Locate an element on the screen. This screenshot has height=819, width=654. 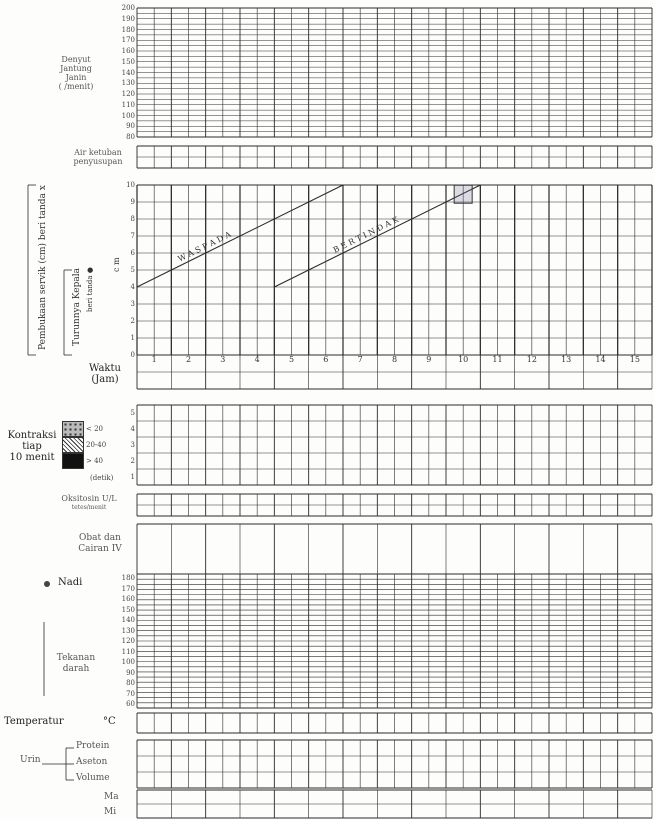
pulse-dot-icon is located at coordinates (47, 584).